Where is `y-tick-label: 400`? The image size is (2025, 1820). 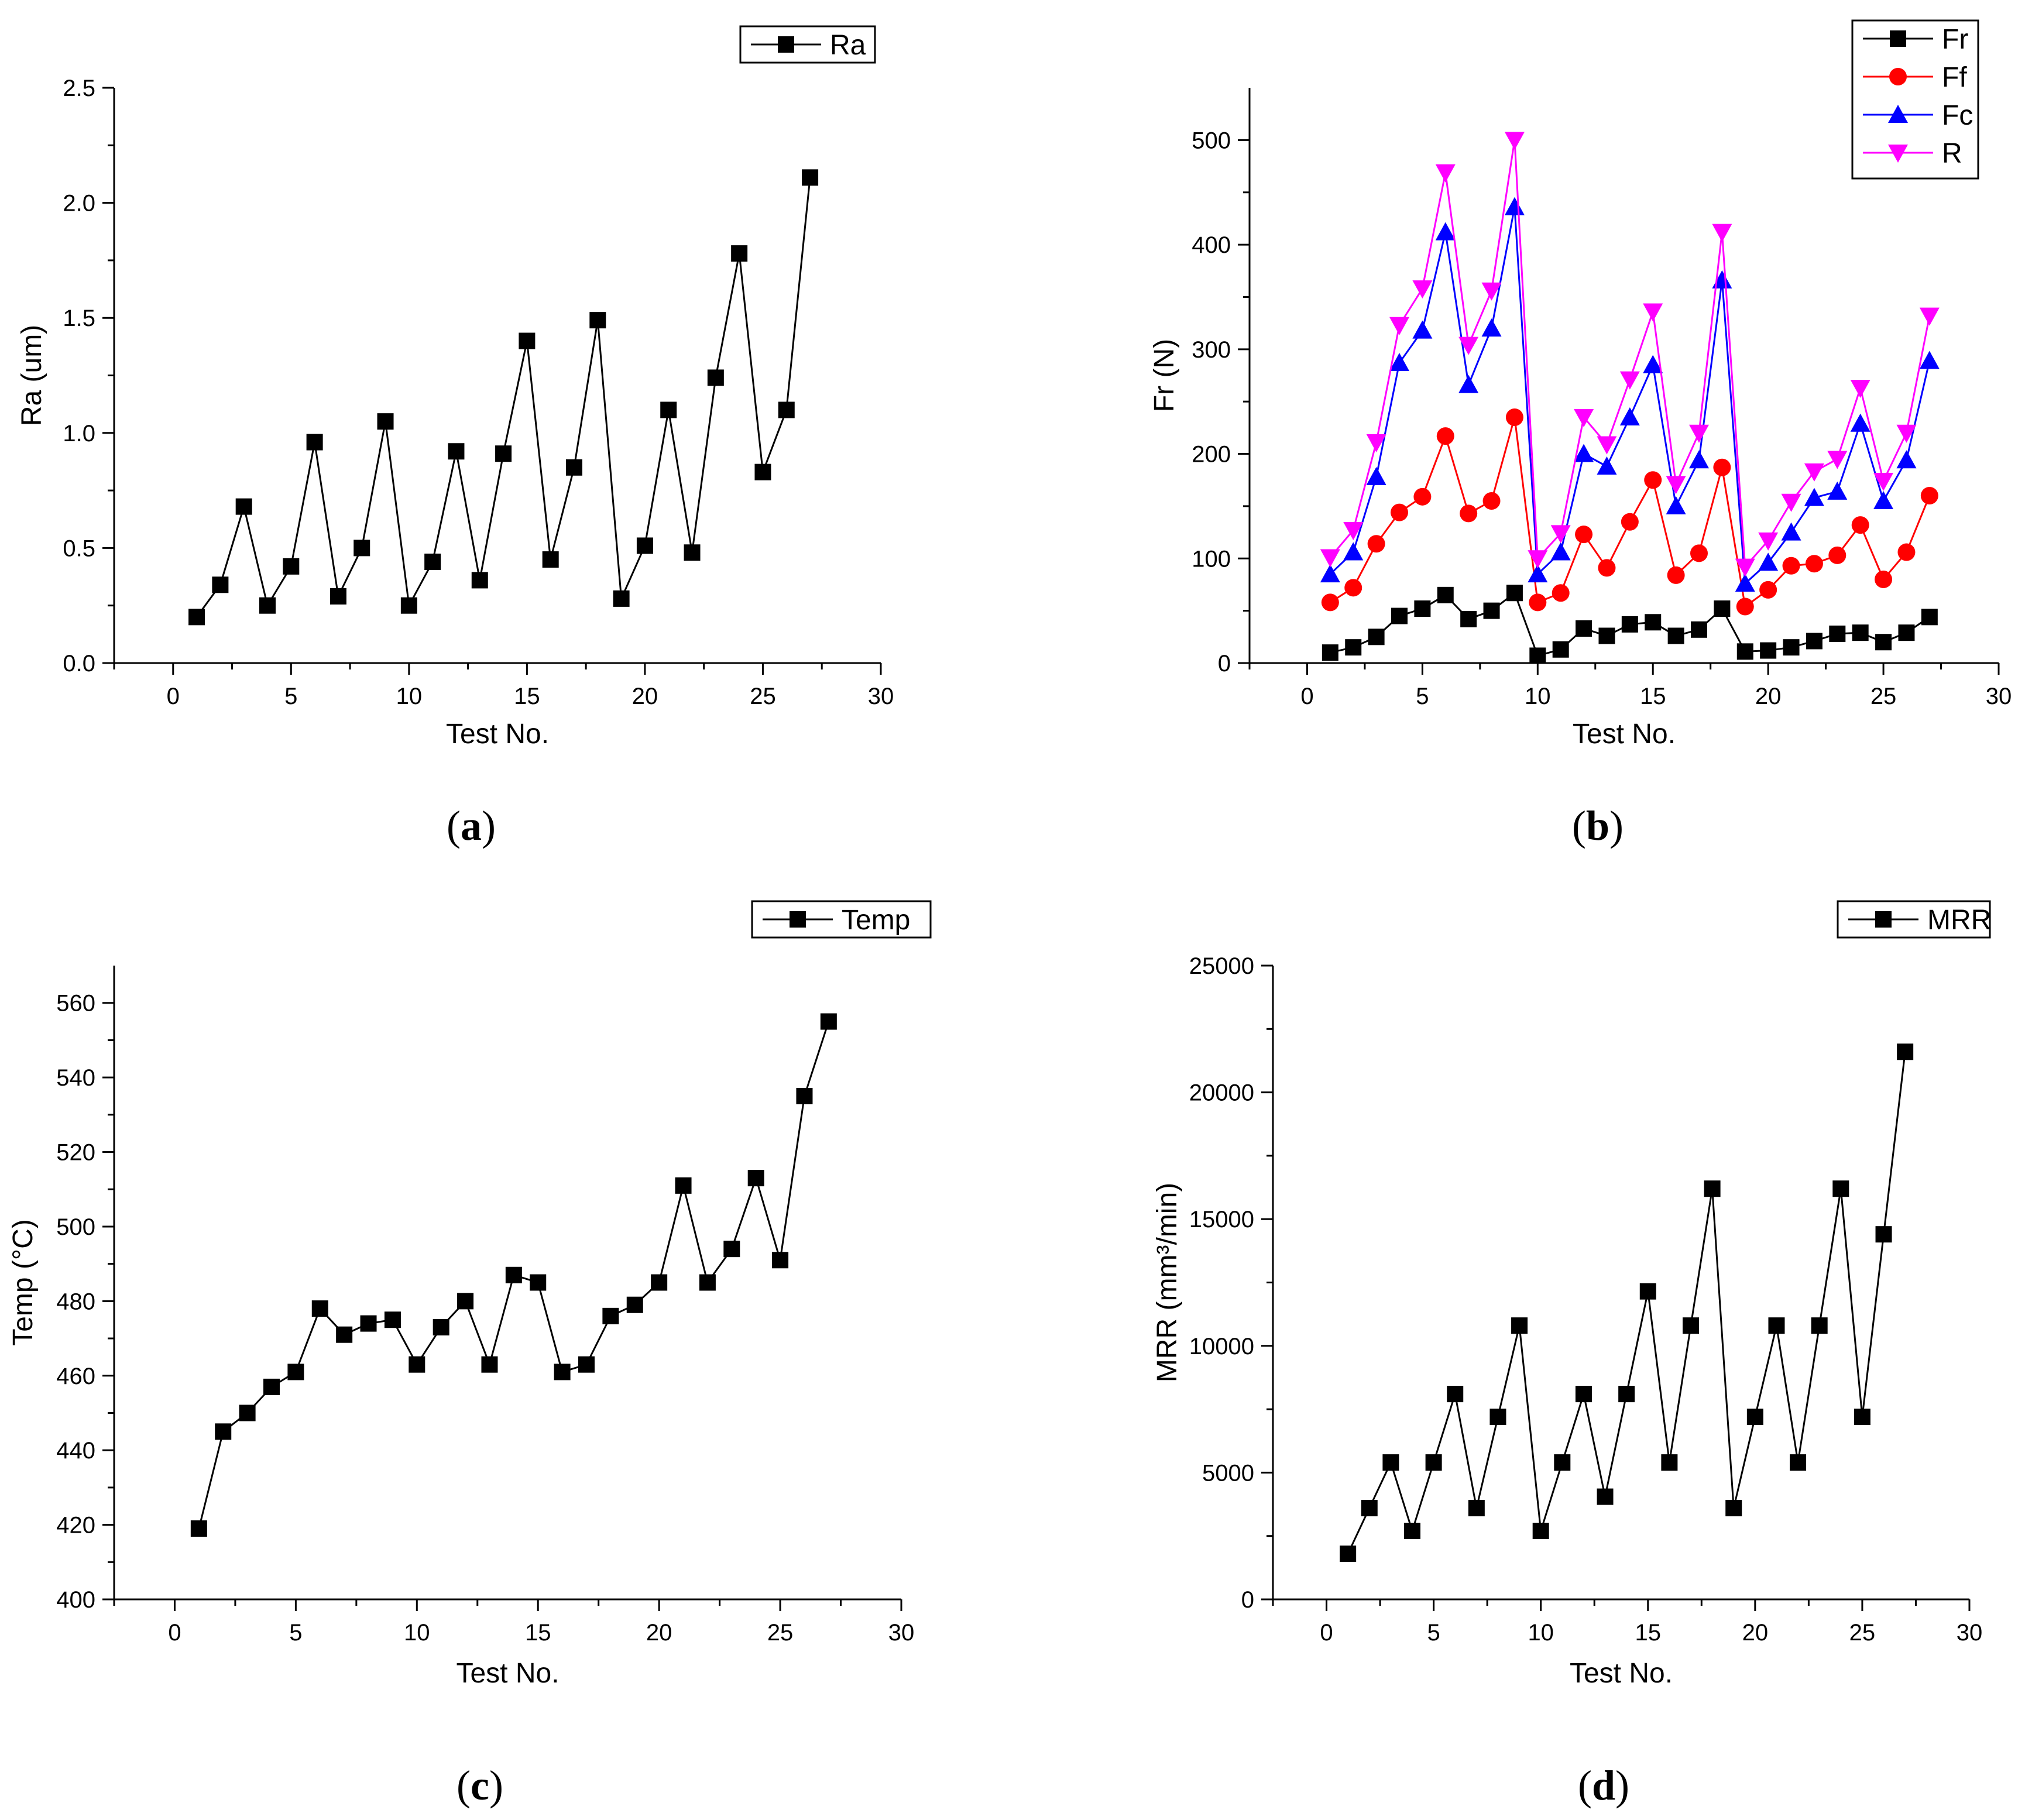
y-tick-label: 400 is located at coordinates (76, 1600).